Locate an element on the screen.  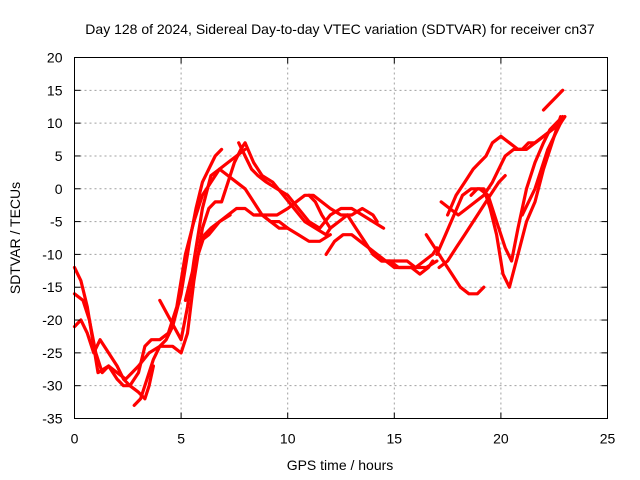
y-tick-label: 15 is located at coordinates (55, 90).